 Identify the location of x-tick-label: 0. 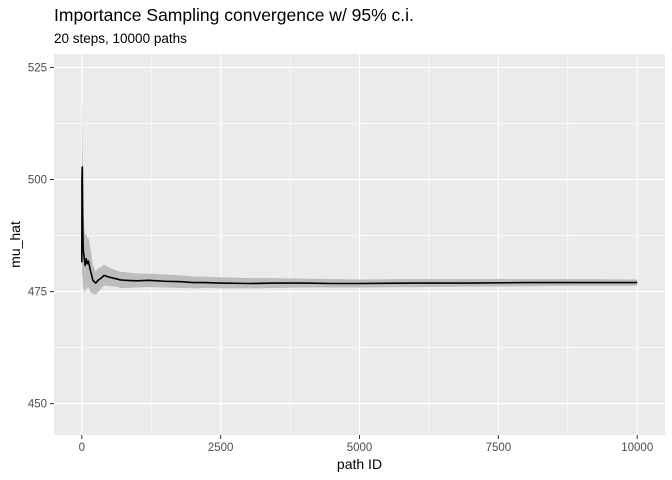
(82, 448).